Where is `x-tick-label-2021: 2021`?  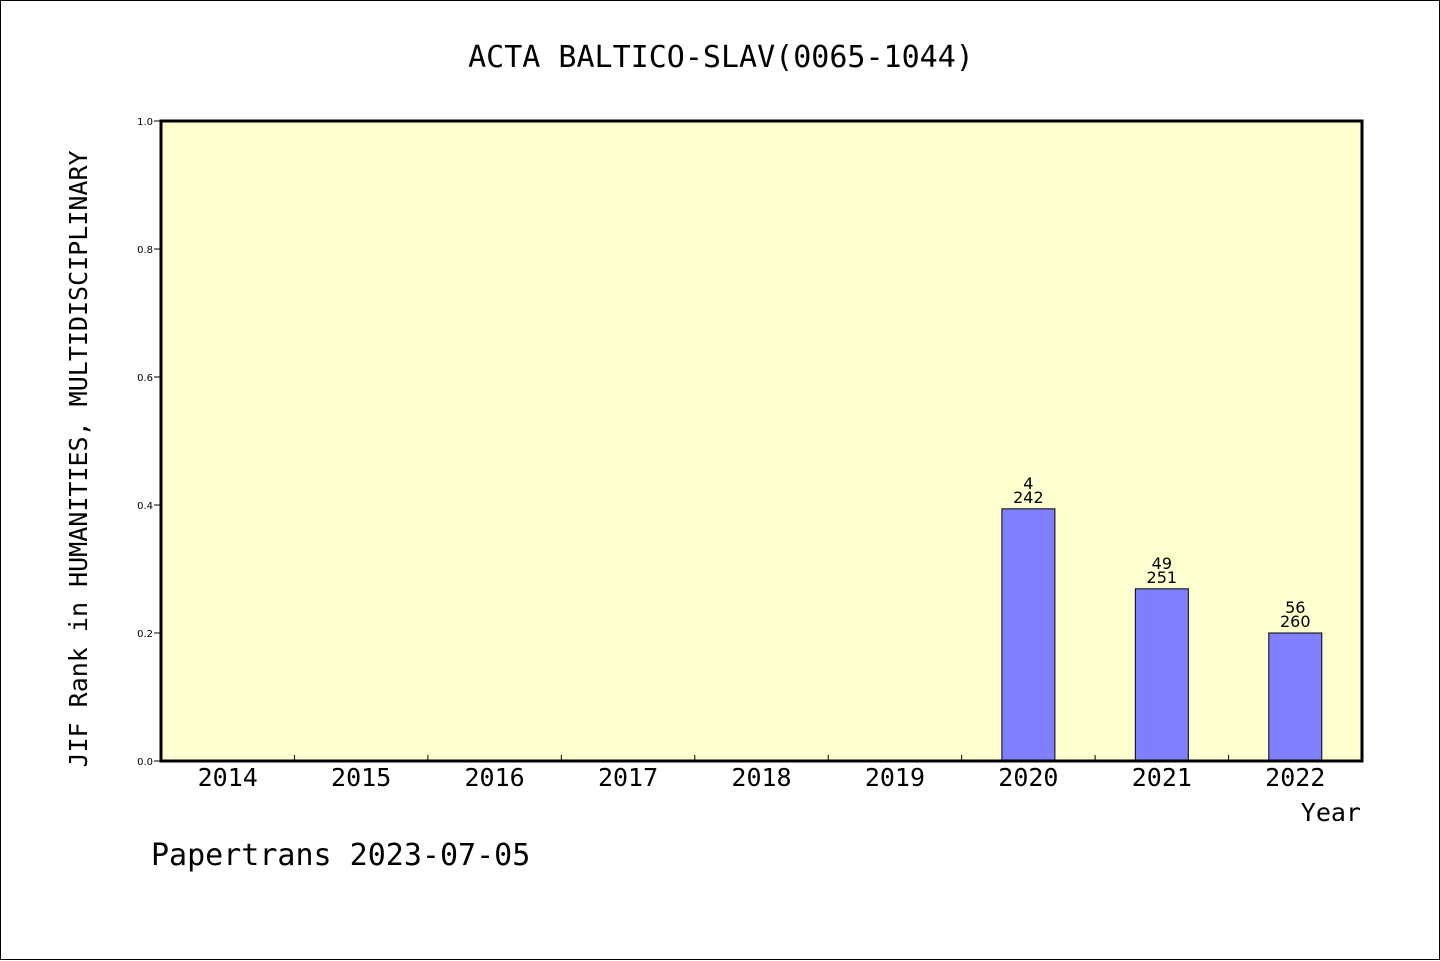 x-tick-label-2021: 2021 is located at coordinates (1162, 777).